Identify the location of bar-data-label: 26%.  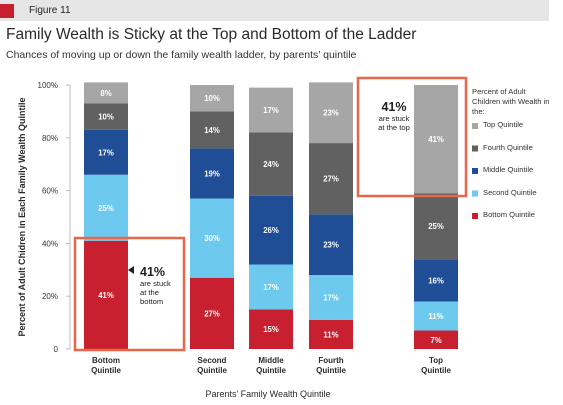
(271, 230).